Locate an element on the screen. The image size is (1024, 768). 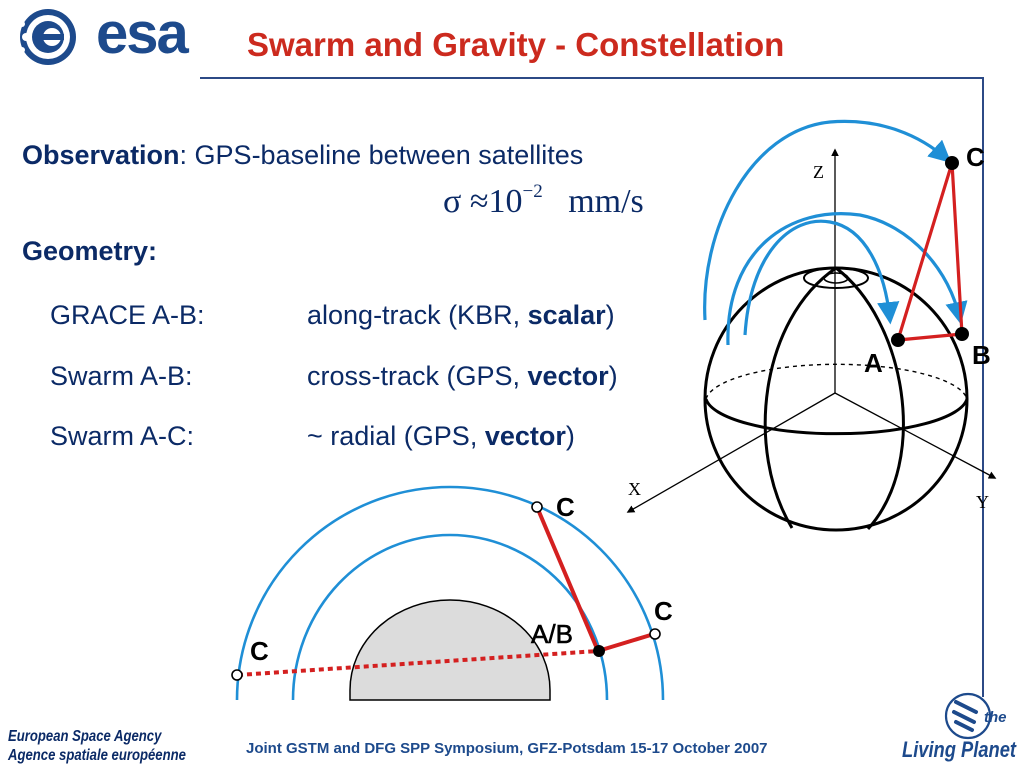
globe-meridian-right is located at coordinates (870, 398).